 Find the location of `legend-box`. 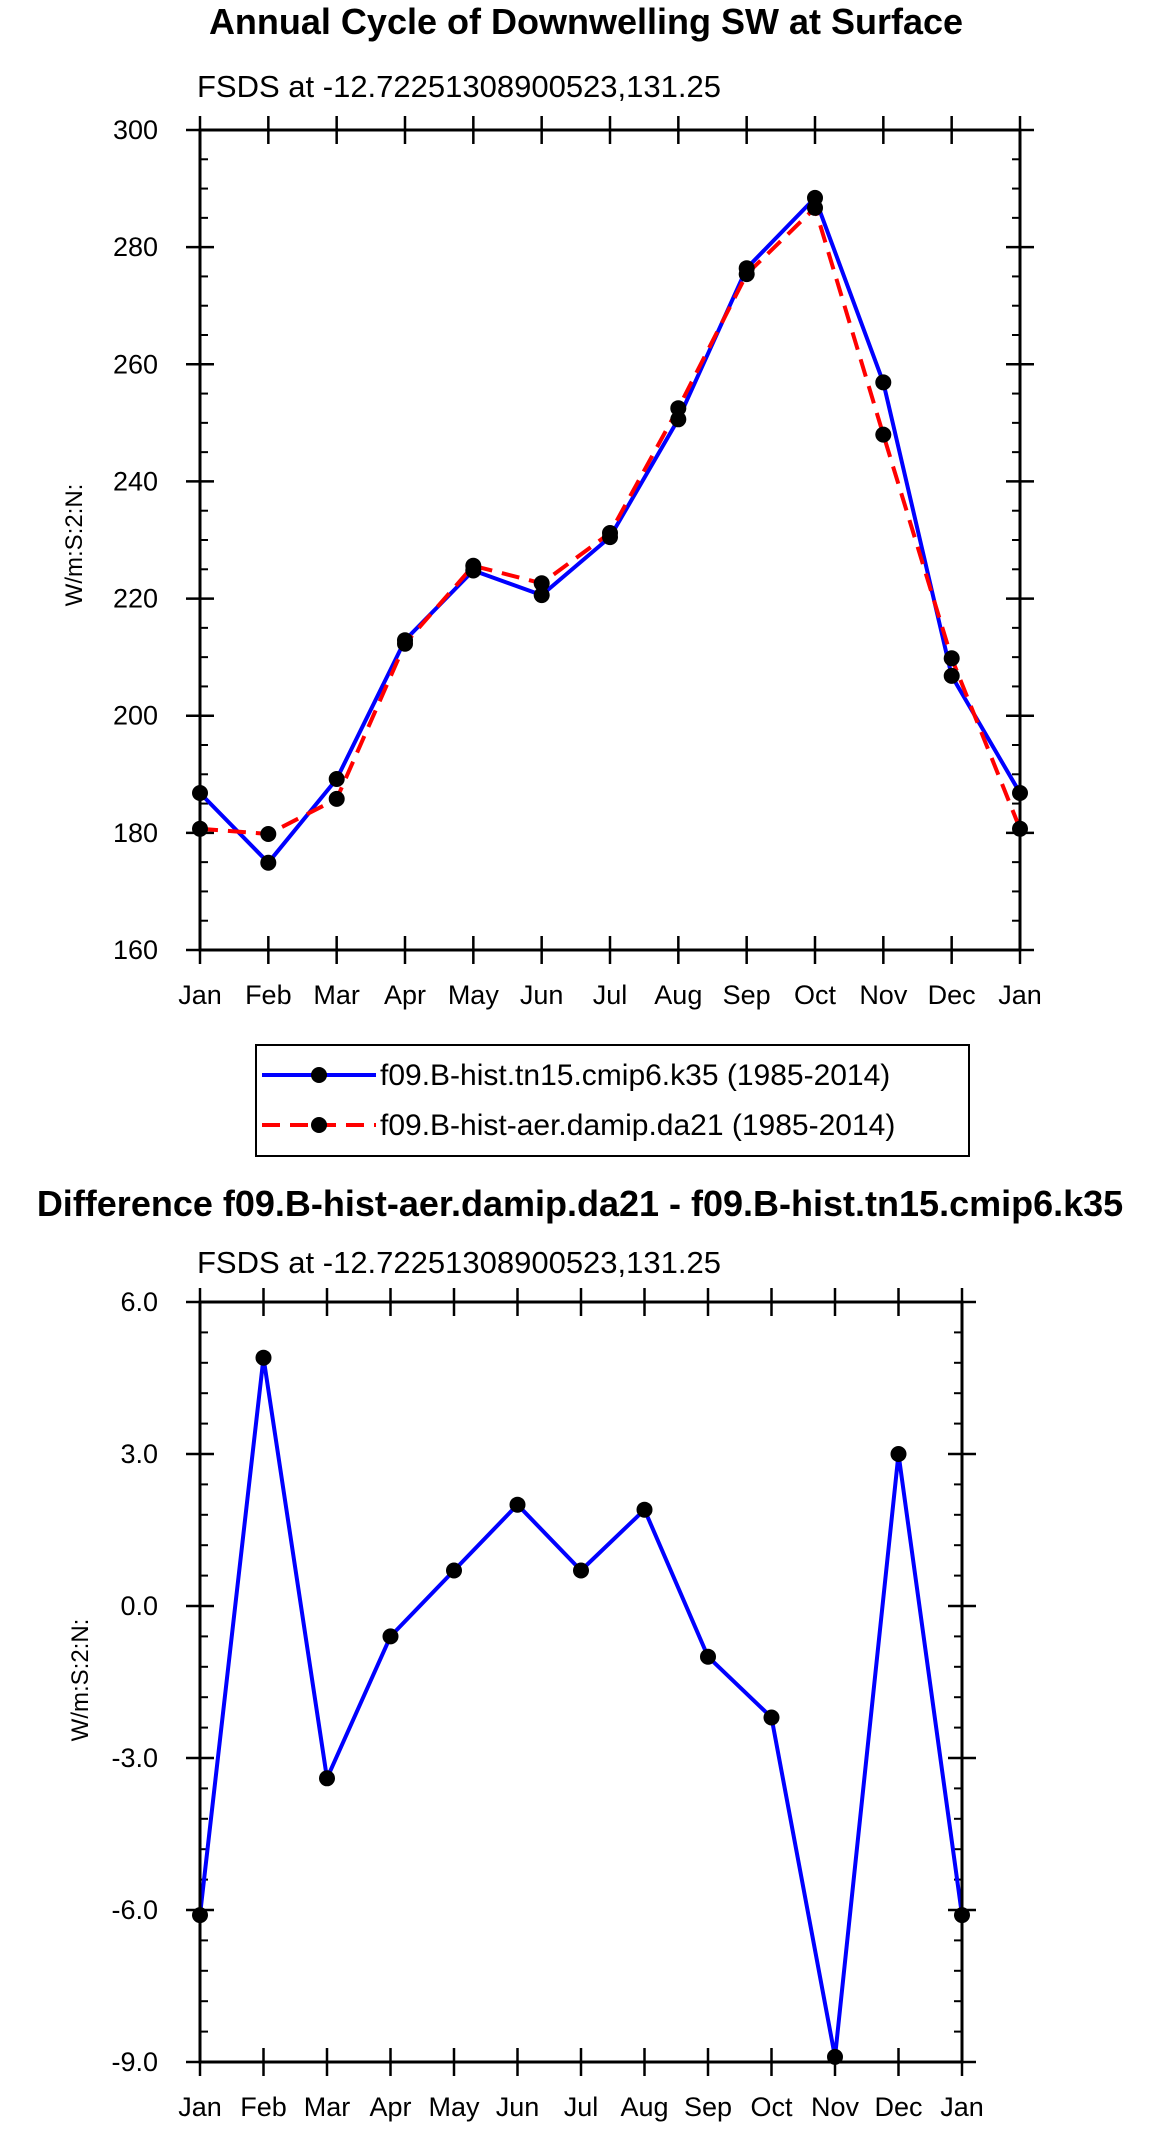

legend-box is located at coordinates (612, 1100).